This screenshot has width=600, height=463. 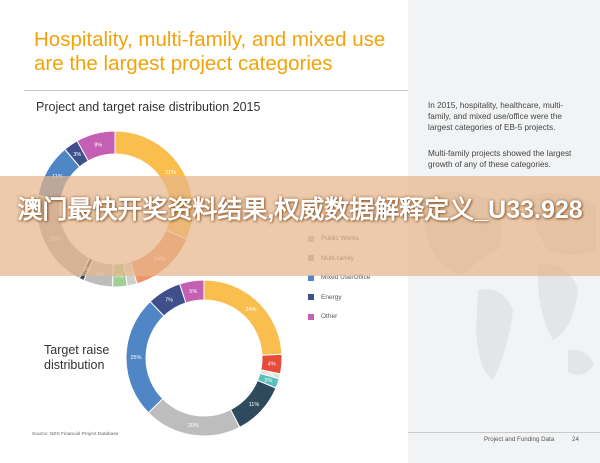 I want to click on legend-item: Energy, so click(x=339, y=298).